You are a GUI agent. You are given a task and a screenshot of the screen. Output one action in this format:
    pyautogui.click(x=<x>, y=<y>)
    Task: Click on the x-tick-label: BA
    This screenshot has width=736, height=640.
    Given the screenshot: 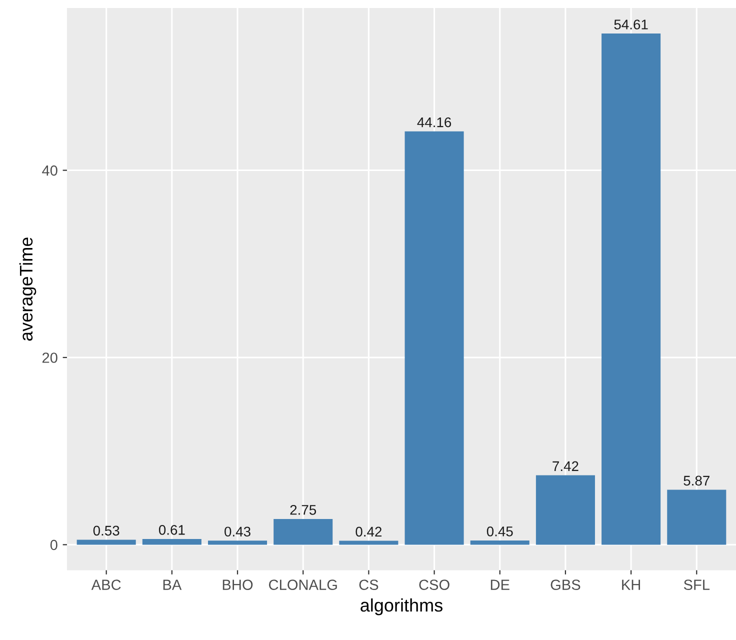 What is the action you would take?
    pyautogui.click(x=172, y=585)
    